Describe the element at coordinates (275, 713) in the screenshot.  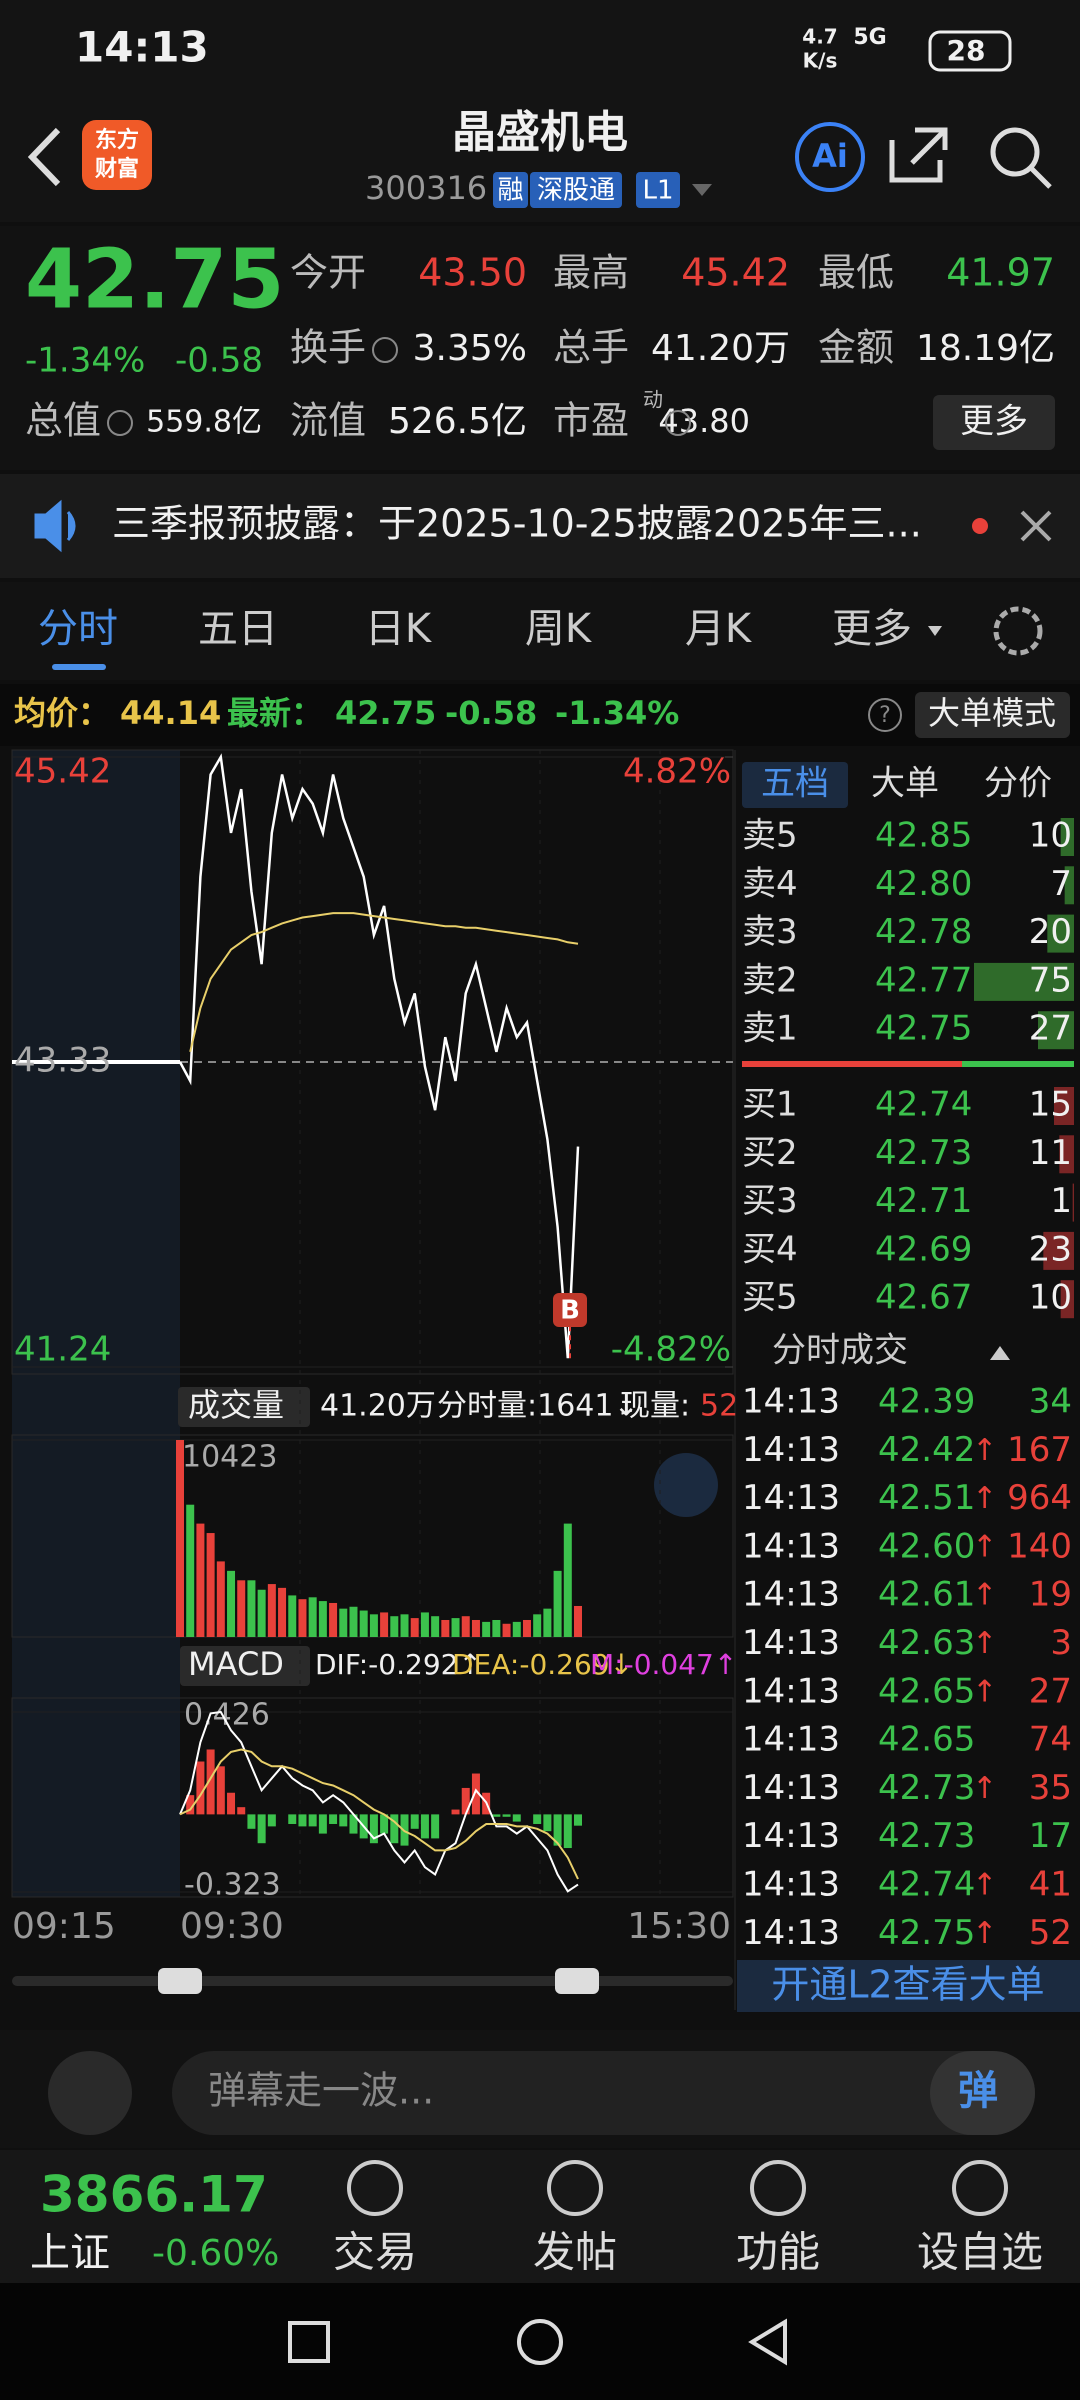
I see `info-last-label: 最新：` at that location.